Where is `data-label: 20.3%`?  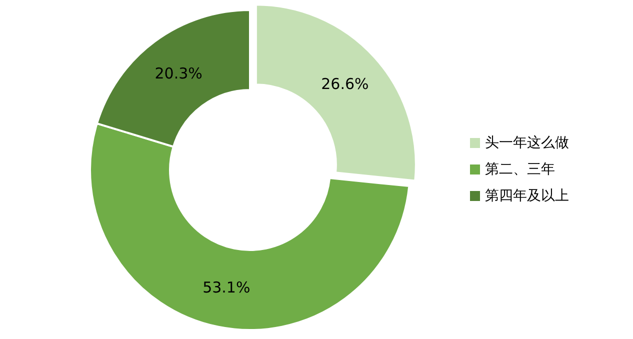 data-label: 20.3% is located at coordinates (178, 73).